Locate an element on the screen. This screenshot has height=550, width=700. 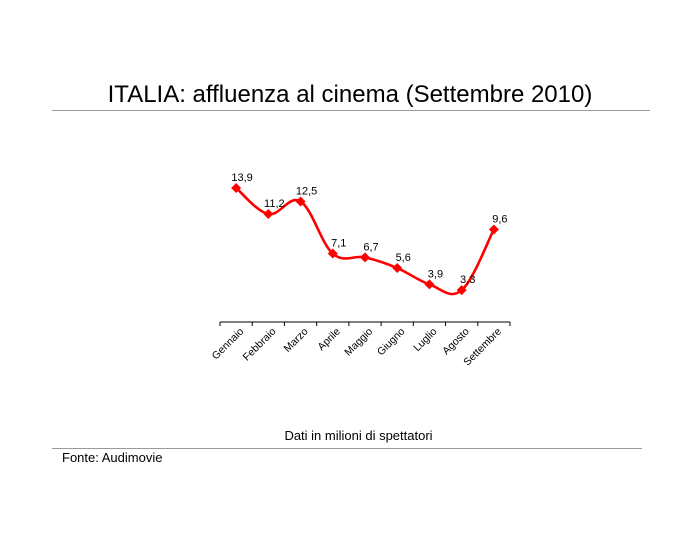
x-tick-label: Agosto is located at coordinates (456, 342).